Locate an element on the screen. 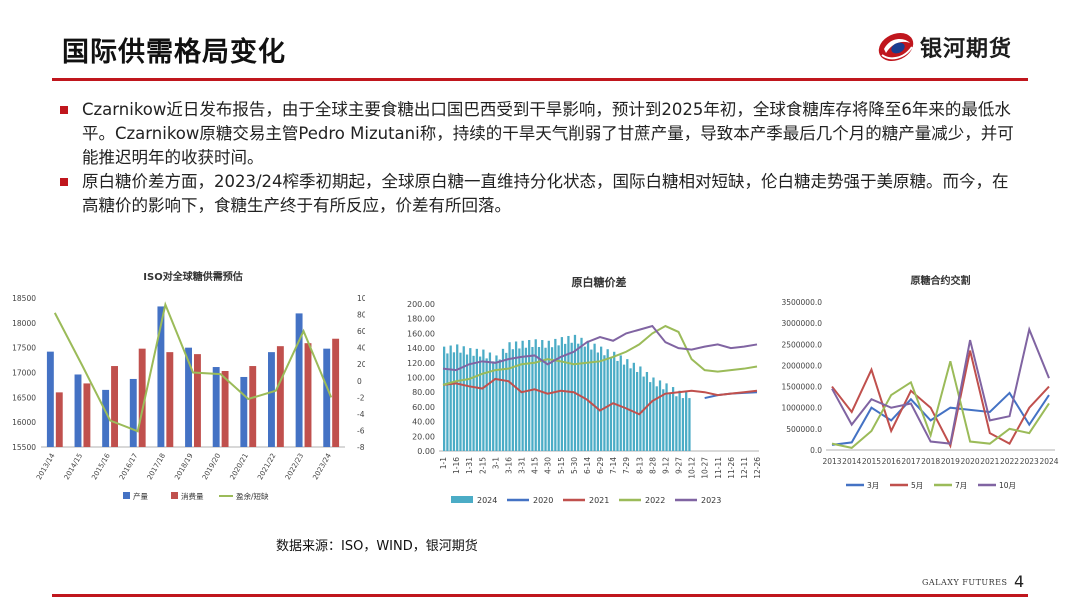 Image resolution: width=1080 pixels, height=608 pixels. y-tick-label: 3000000.0 is located at coordinates (801, 323).